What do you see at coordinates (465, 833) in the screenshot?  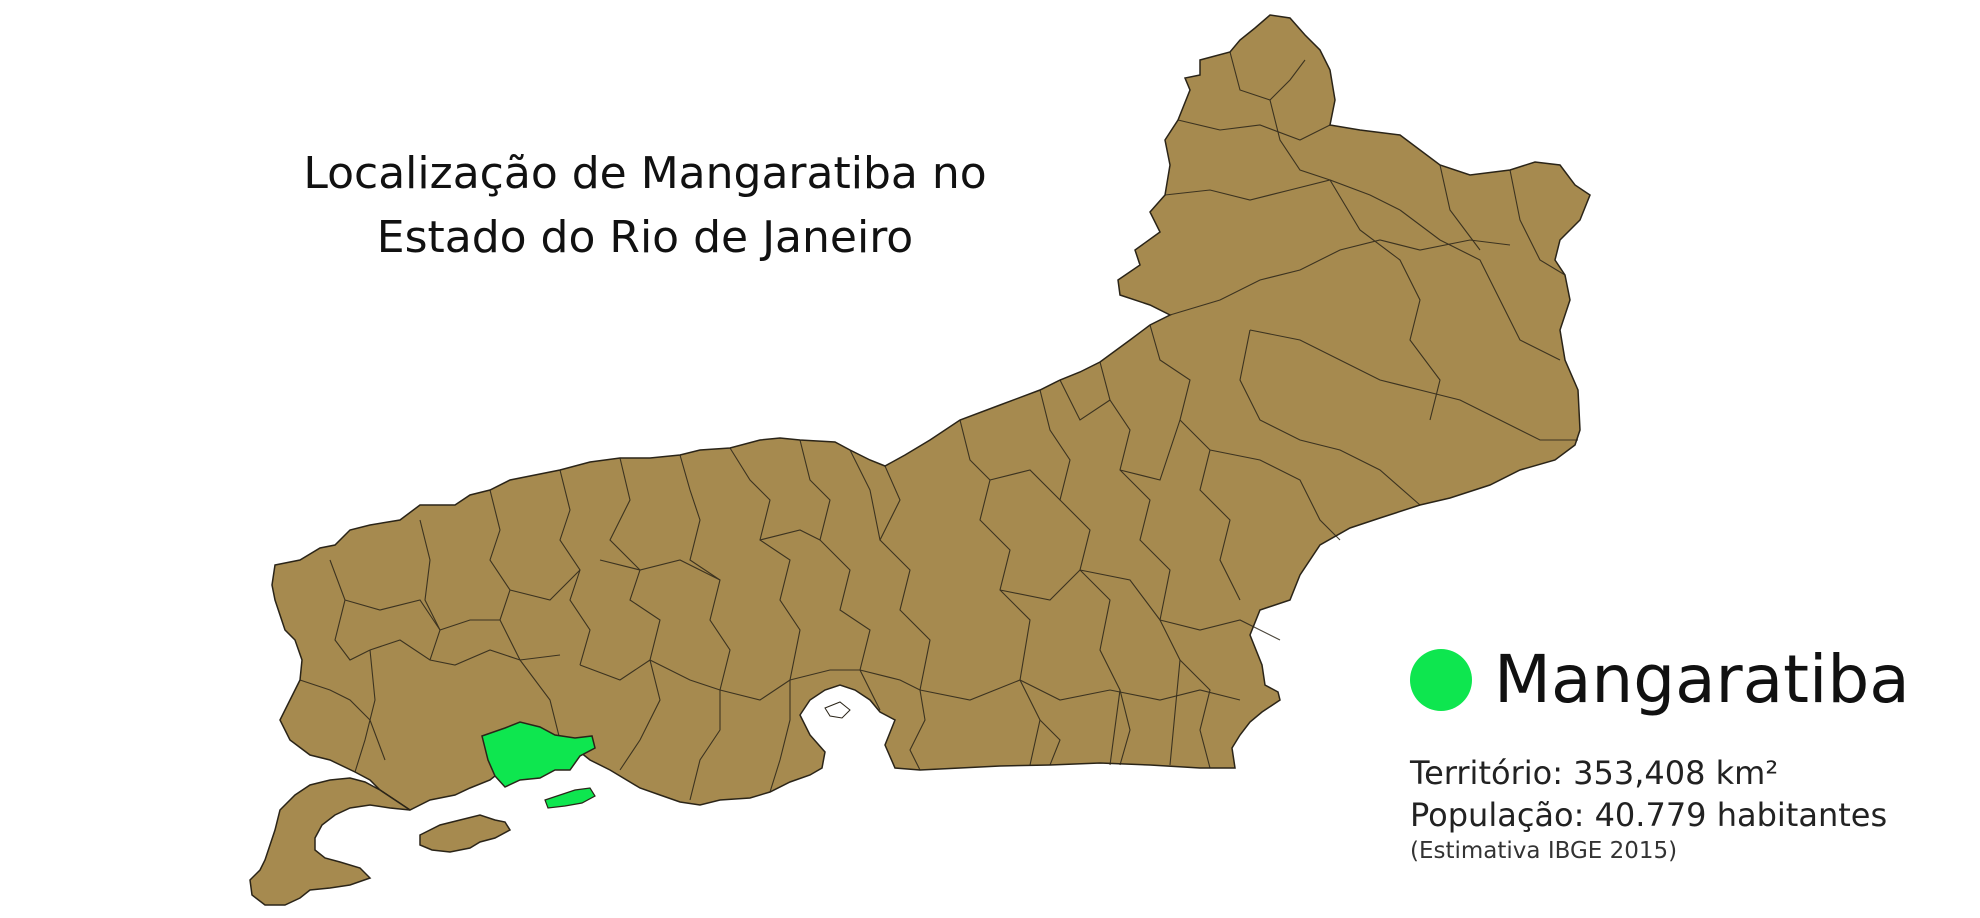 I see `island-ilha-grande` at bounding box center [465, 833].